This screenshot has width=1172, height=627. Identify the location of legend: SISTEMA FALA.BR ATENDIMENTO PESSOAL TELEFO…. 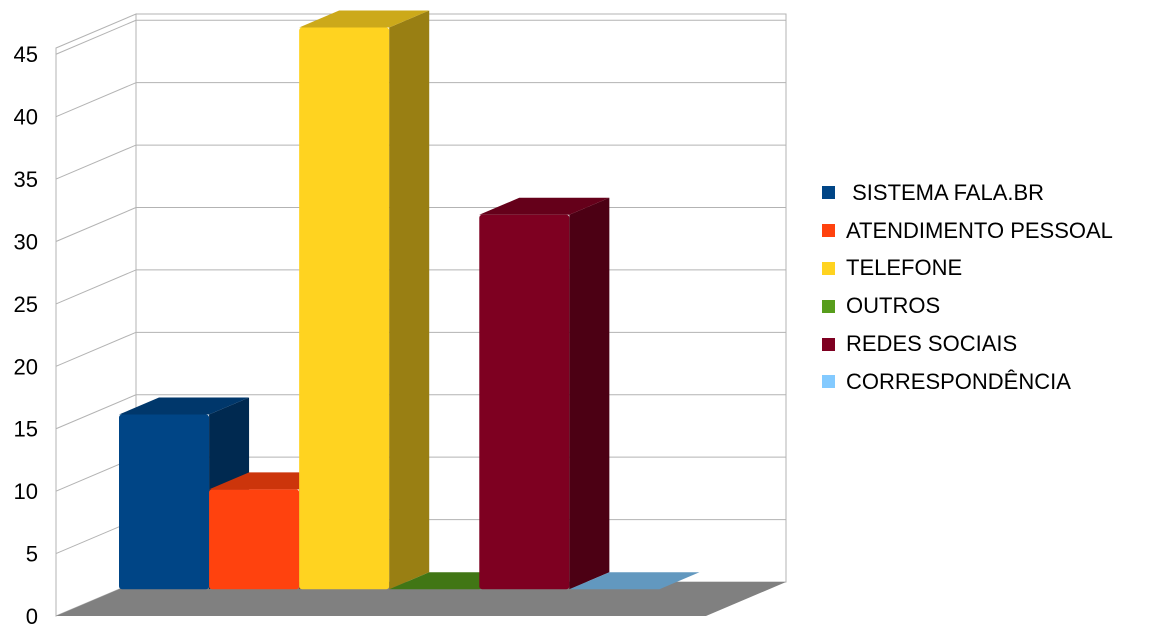
(967, 287).